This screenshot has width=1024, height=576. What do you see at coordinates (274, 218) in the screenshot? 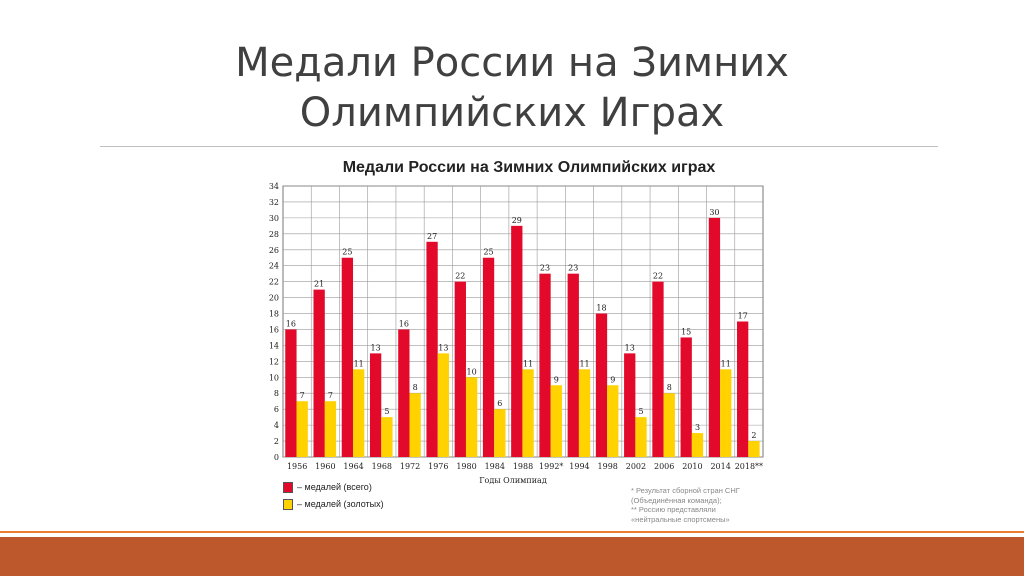
I see `y-tick-label: 30` at bounding box center [274, 218].